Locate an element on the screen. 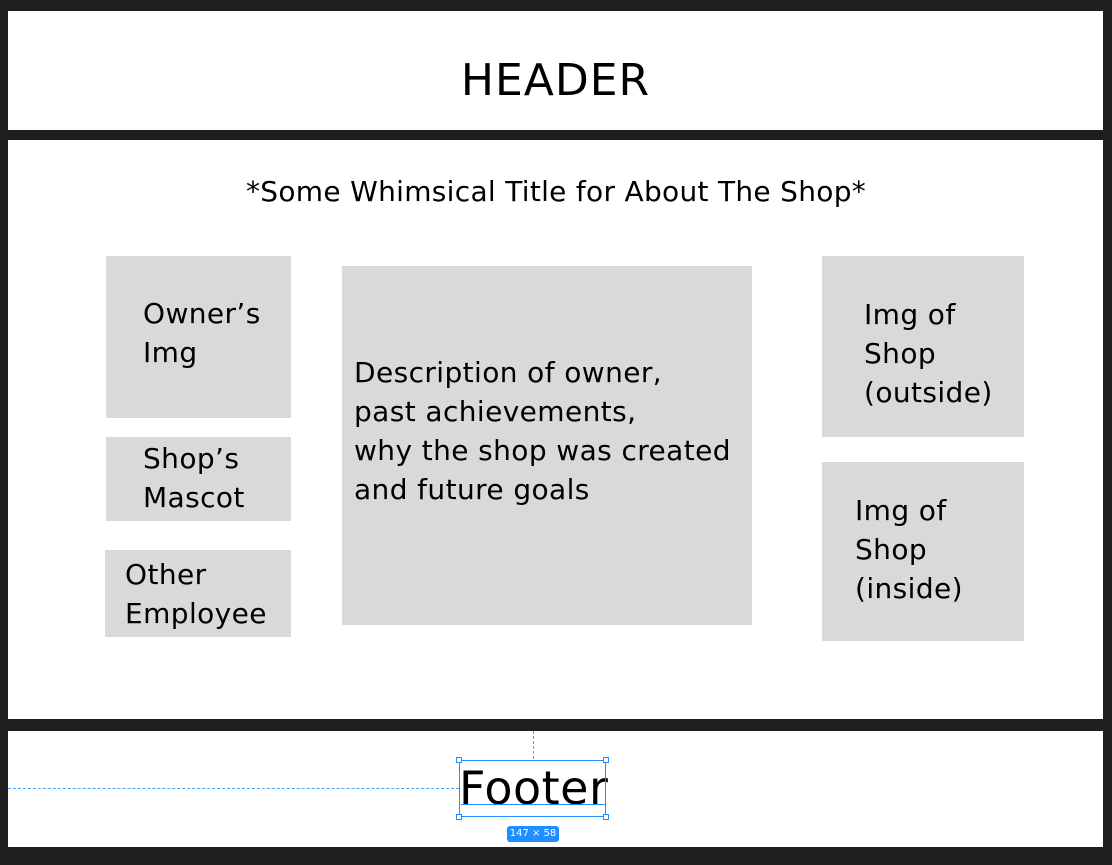 This screenshot has height=865, width=1112. resize-handle-bottom-left is located at coordinates (459, 817).